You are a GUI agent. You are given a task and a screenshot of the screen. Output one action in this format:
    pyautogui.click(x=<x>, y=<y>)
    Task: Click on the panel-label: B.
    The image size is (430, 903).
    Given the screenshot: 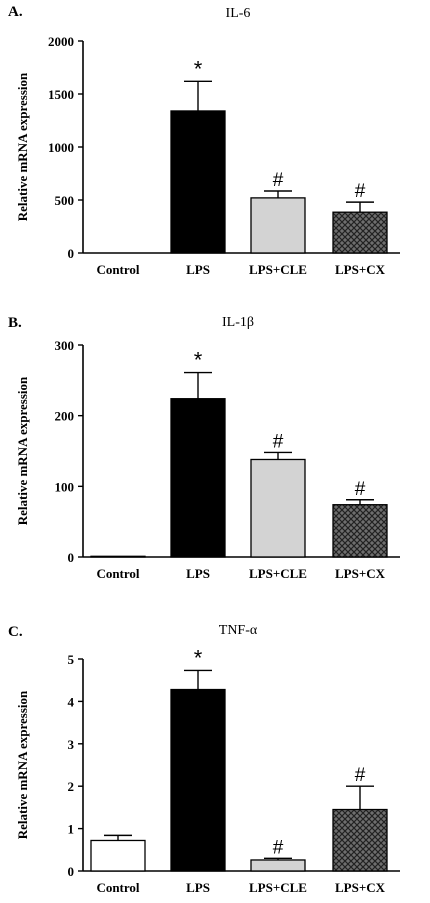 What is the action you would take?
    pyautogui.click(x=15, y=323)
    